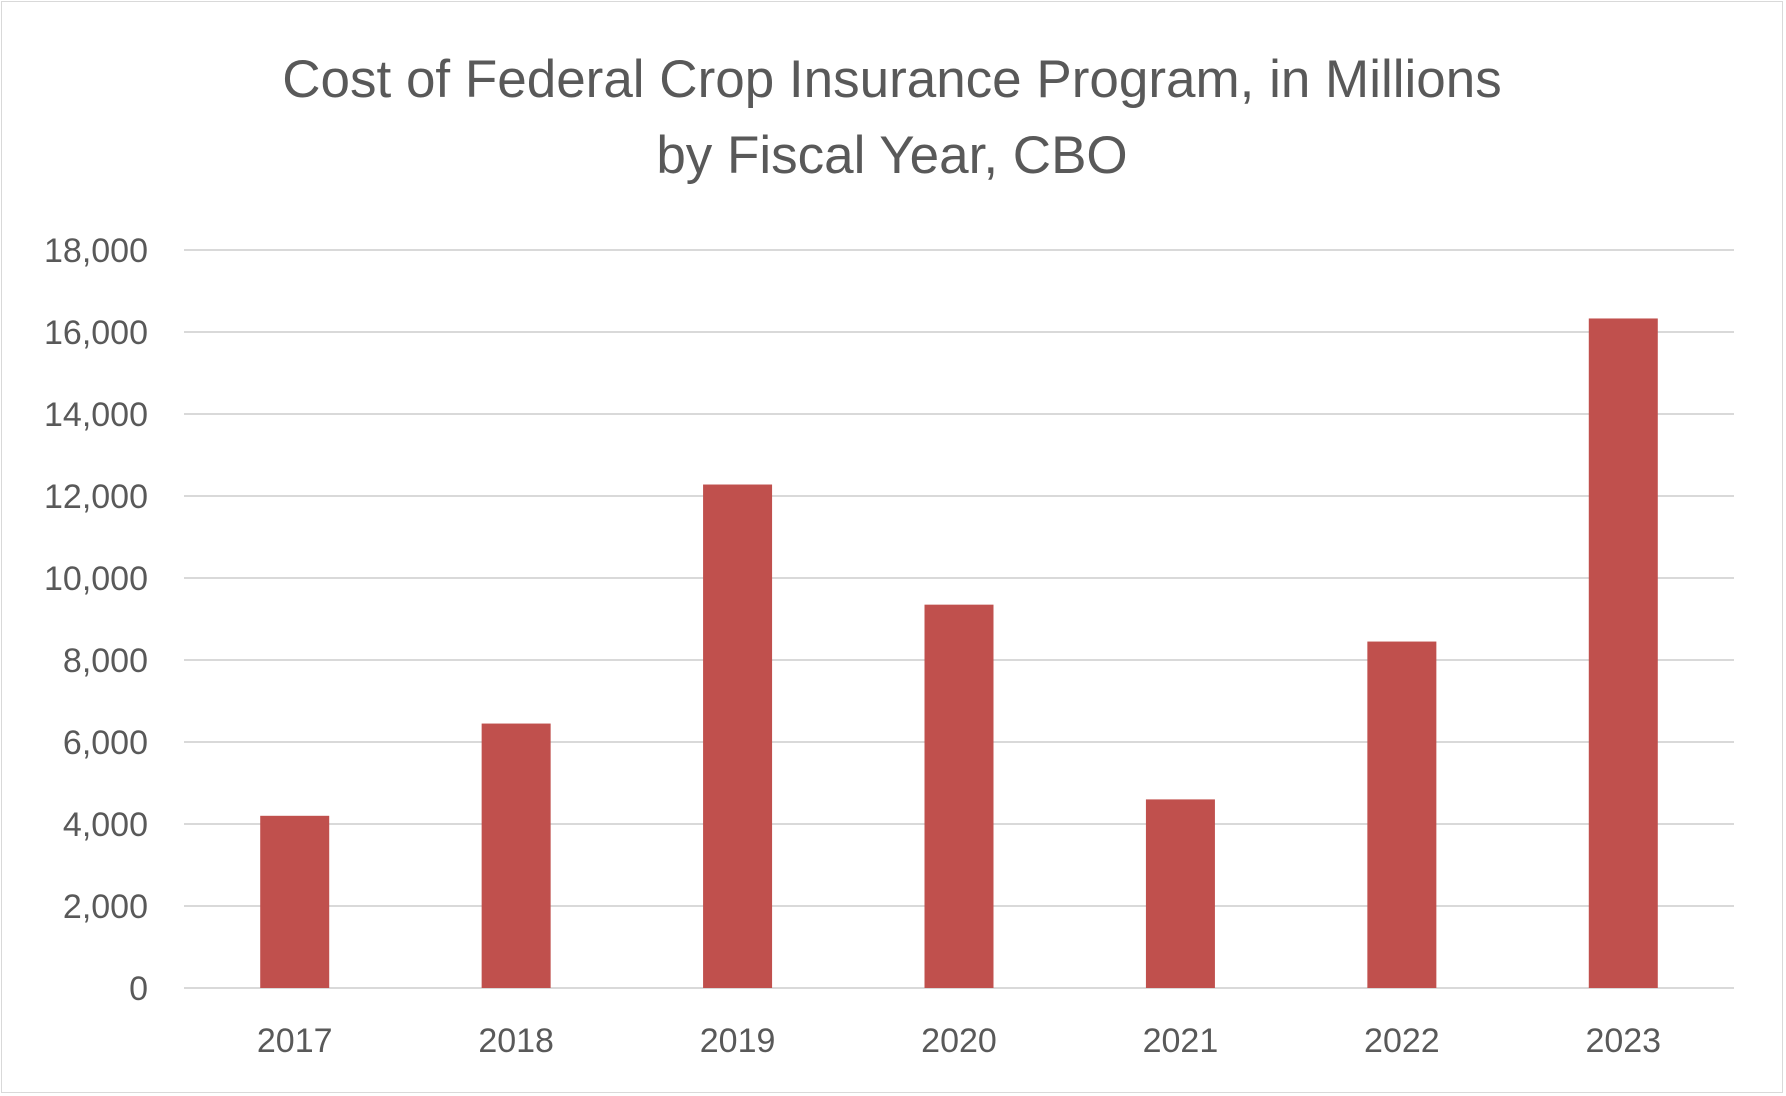 This screenshot has width=1786, height=1096. What do you see at coordinates (105, 743) in the screenshot?
I see `y-tick-label: 6,000` at bounding box center [105, 743].